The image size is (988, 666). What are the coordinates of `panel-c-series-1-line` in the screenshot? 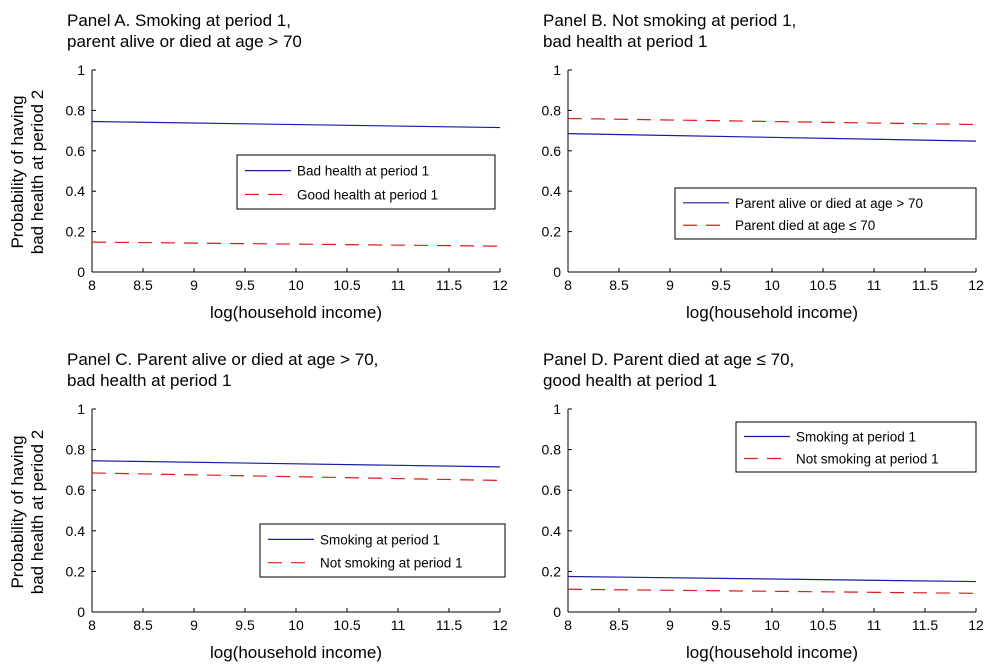 It's located at (296, 464).